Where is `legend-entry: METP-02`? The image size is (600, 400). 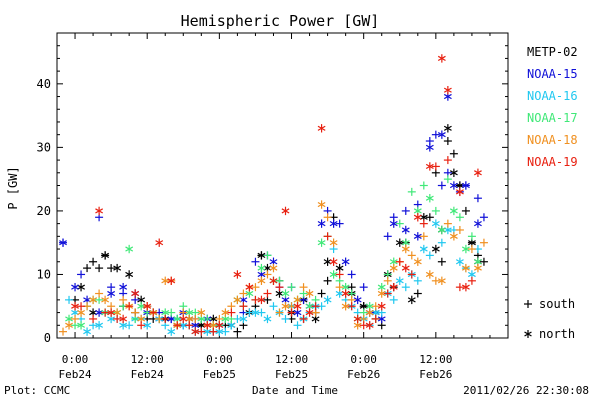 legend-entry: METP-02 is located at coordinates (552, 52).